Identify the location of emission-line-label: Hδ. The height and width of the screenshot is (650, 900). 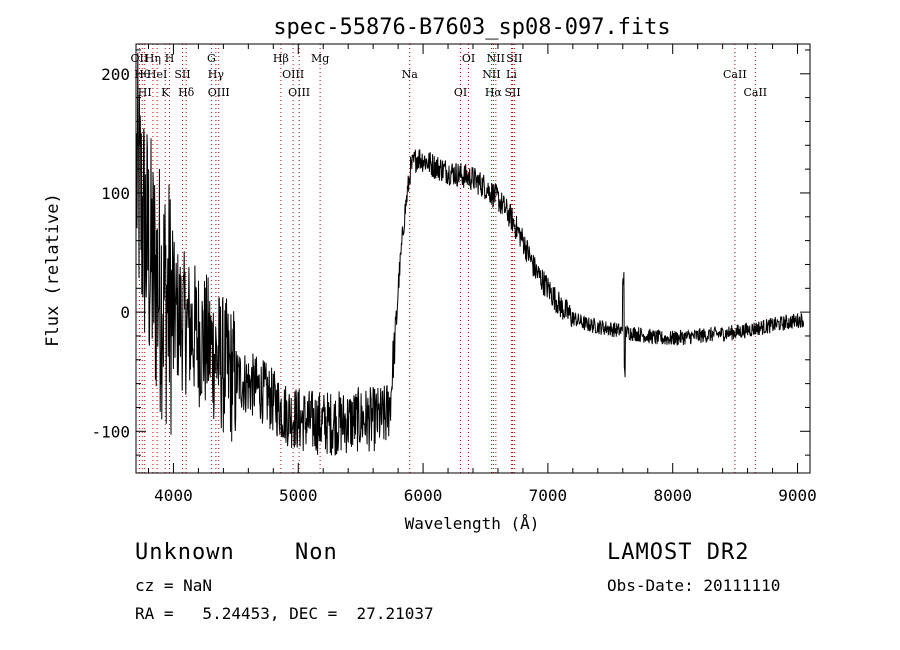
(186, 92).